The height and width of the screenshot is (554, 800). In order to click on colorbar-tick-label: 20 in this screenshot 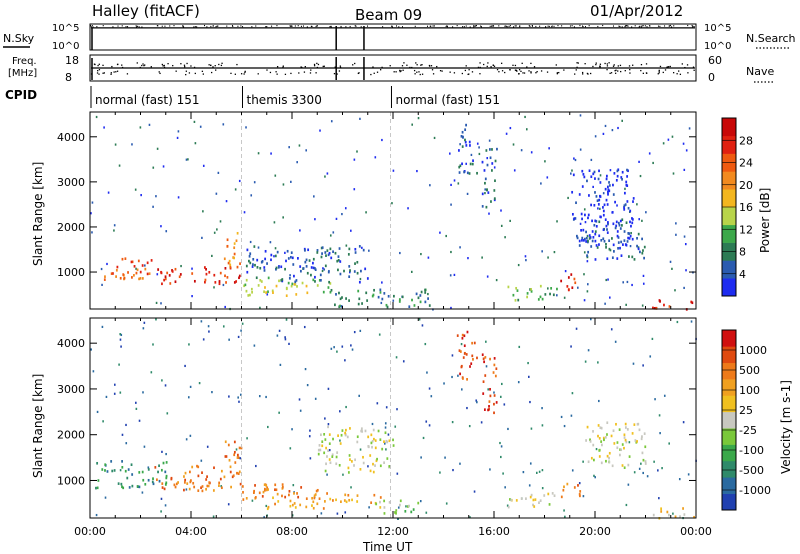, I will do `click(746, 185)`.